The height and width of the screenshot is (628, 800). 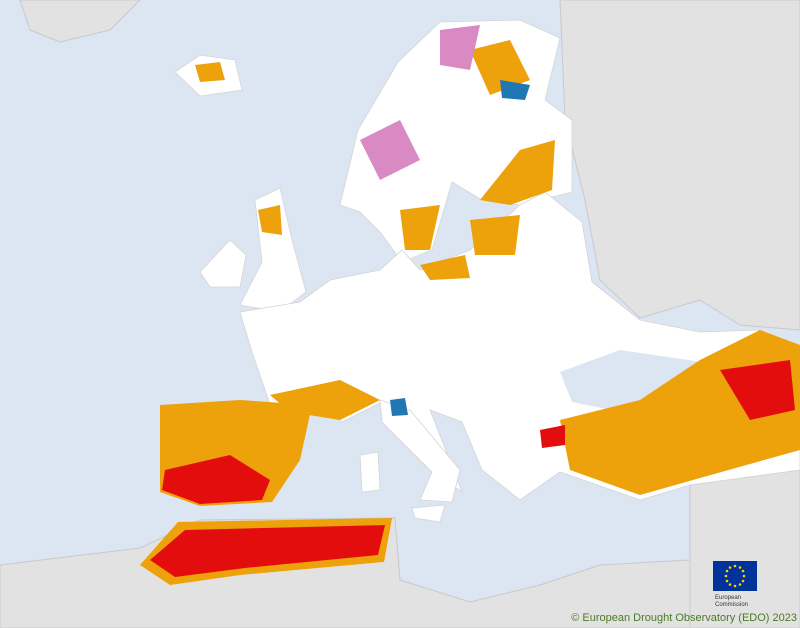 What do you see at coordinates (728, 598) in the screenshot?
I see `logo-line1: European` at bounding box center [728, 598].